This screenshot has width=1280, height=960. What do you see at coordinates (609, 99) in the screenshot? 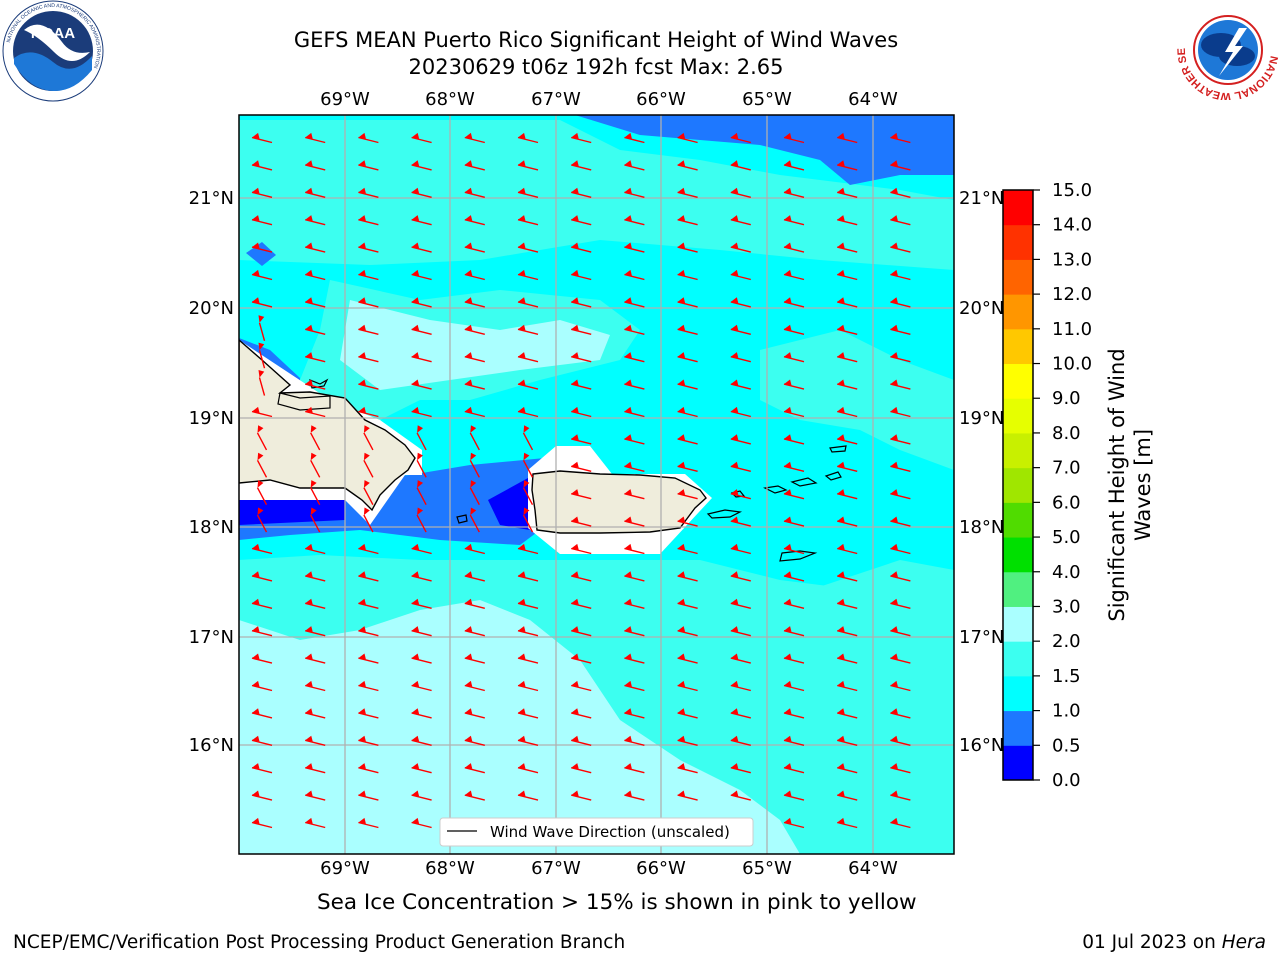
I see `longitude-labels-top: 69°W 68°W 67°W 66°W 65°W 64°W` at bounding box center [609, 99].